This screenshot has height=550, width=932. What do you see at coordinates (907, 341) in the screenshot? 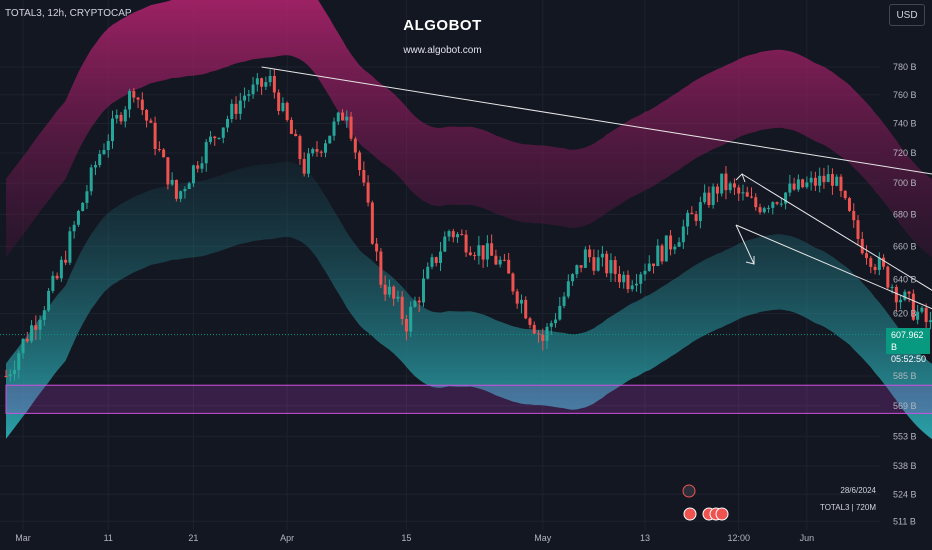
I see `last-price-value: 607.962 B` at bounding box center [907, 341].